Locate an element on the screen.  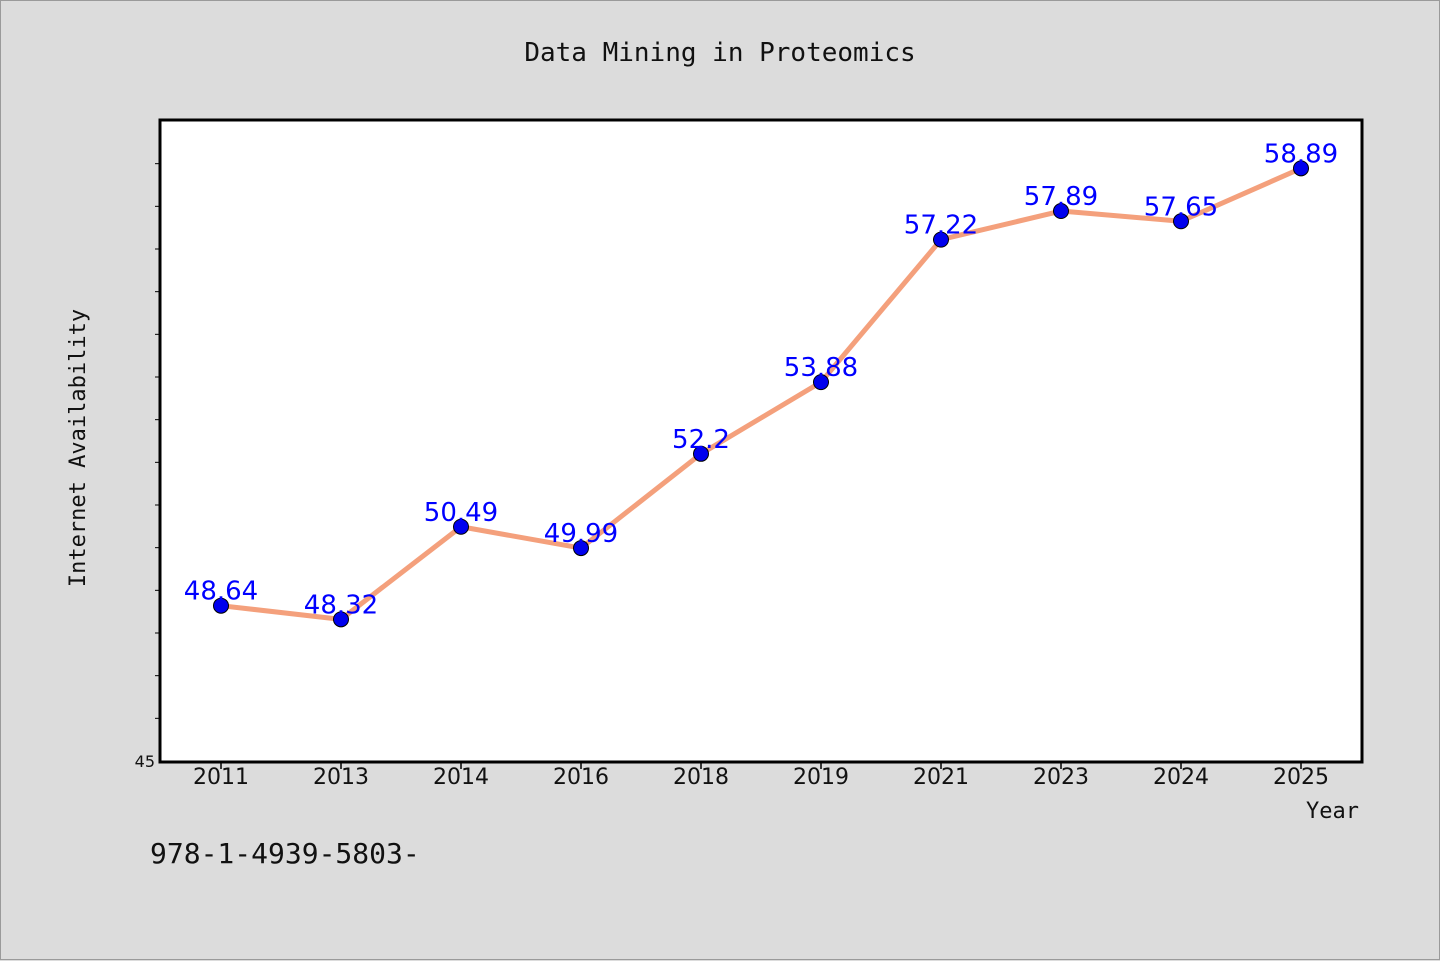
y-axis-label: Internet Availability is located at coordinates (78, 448).